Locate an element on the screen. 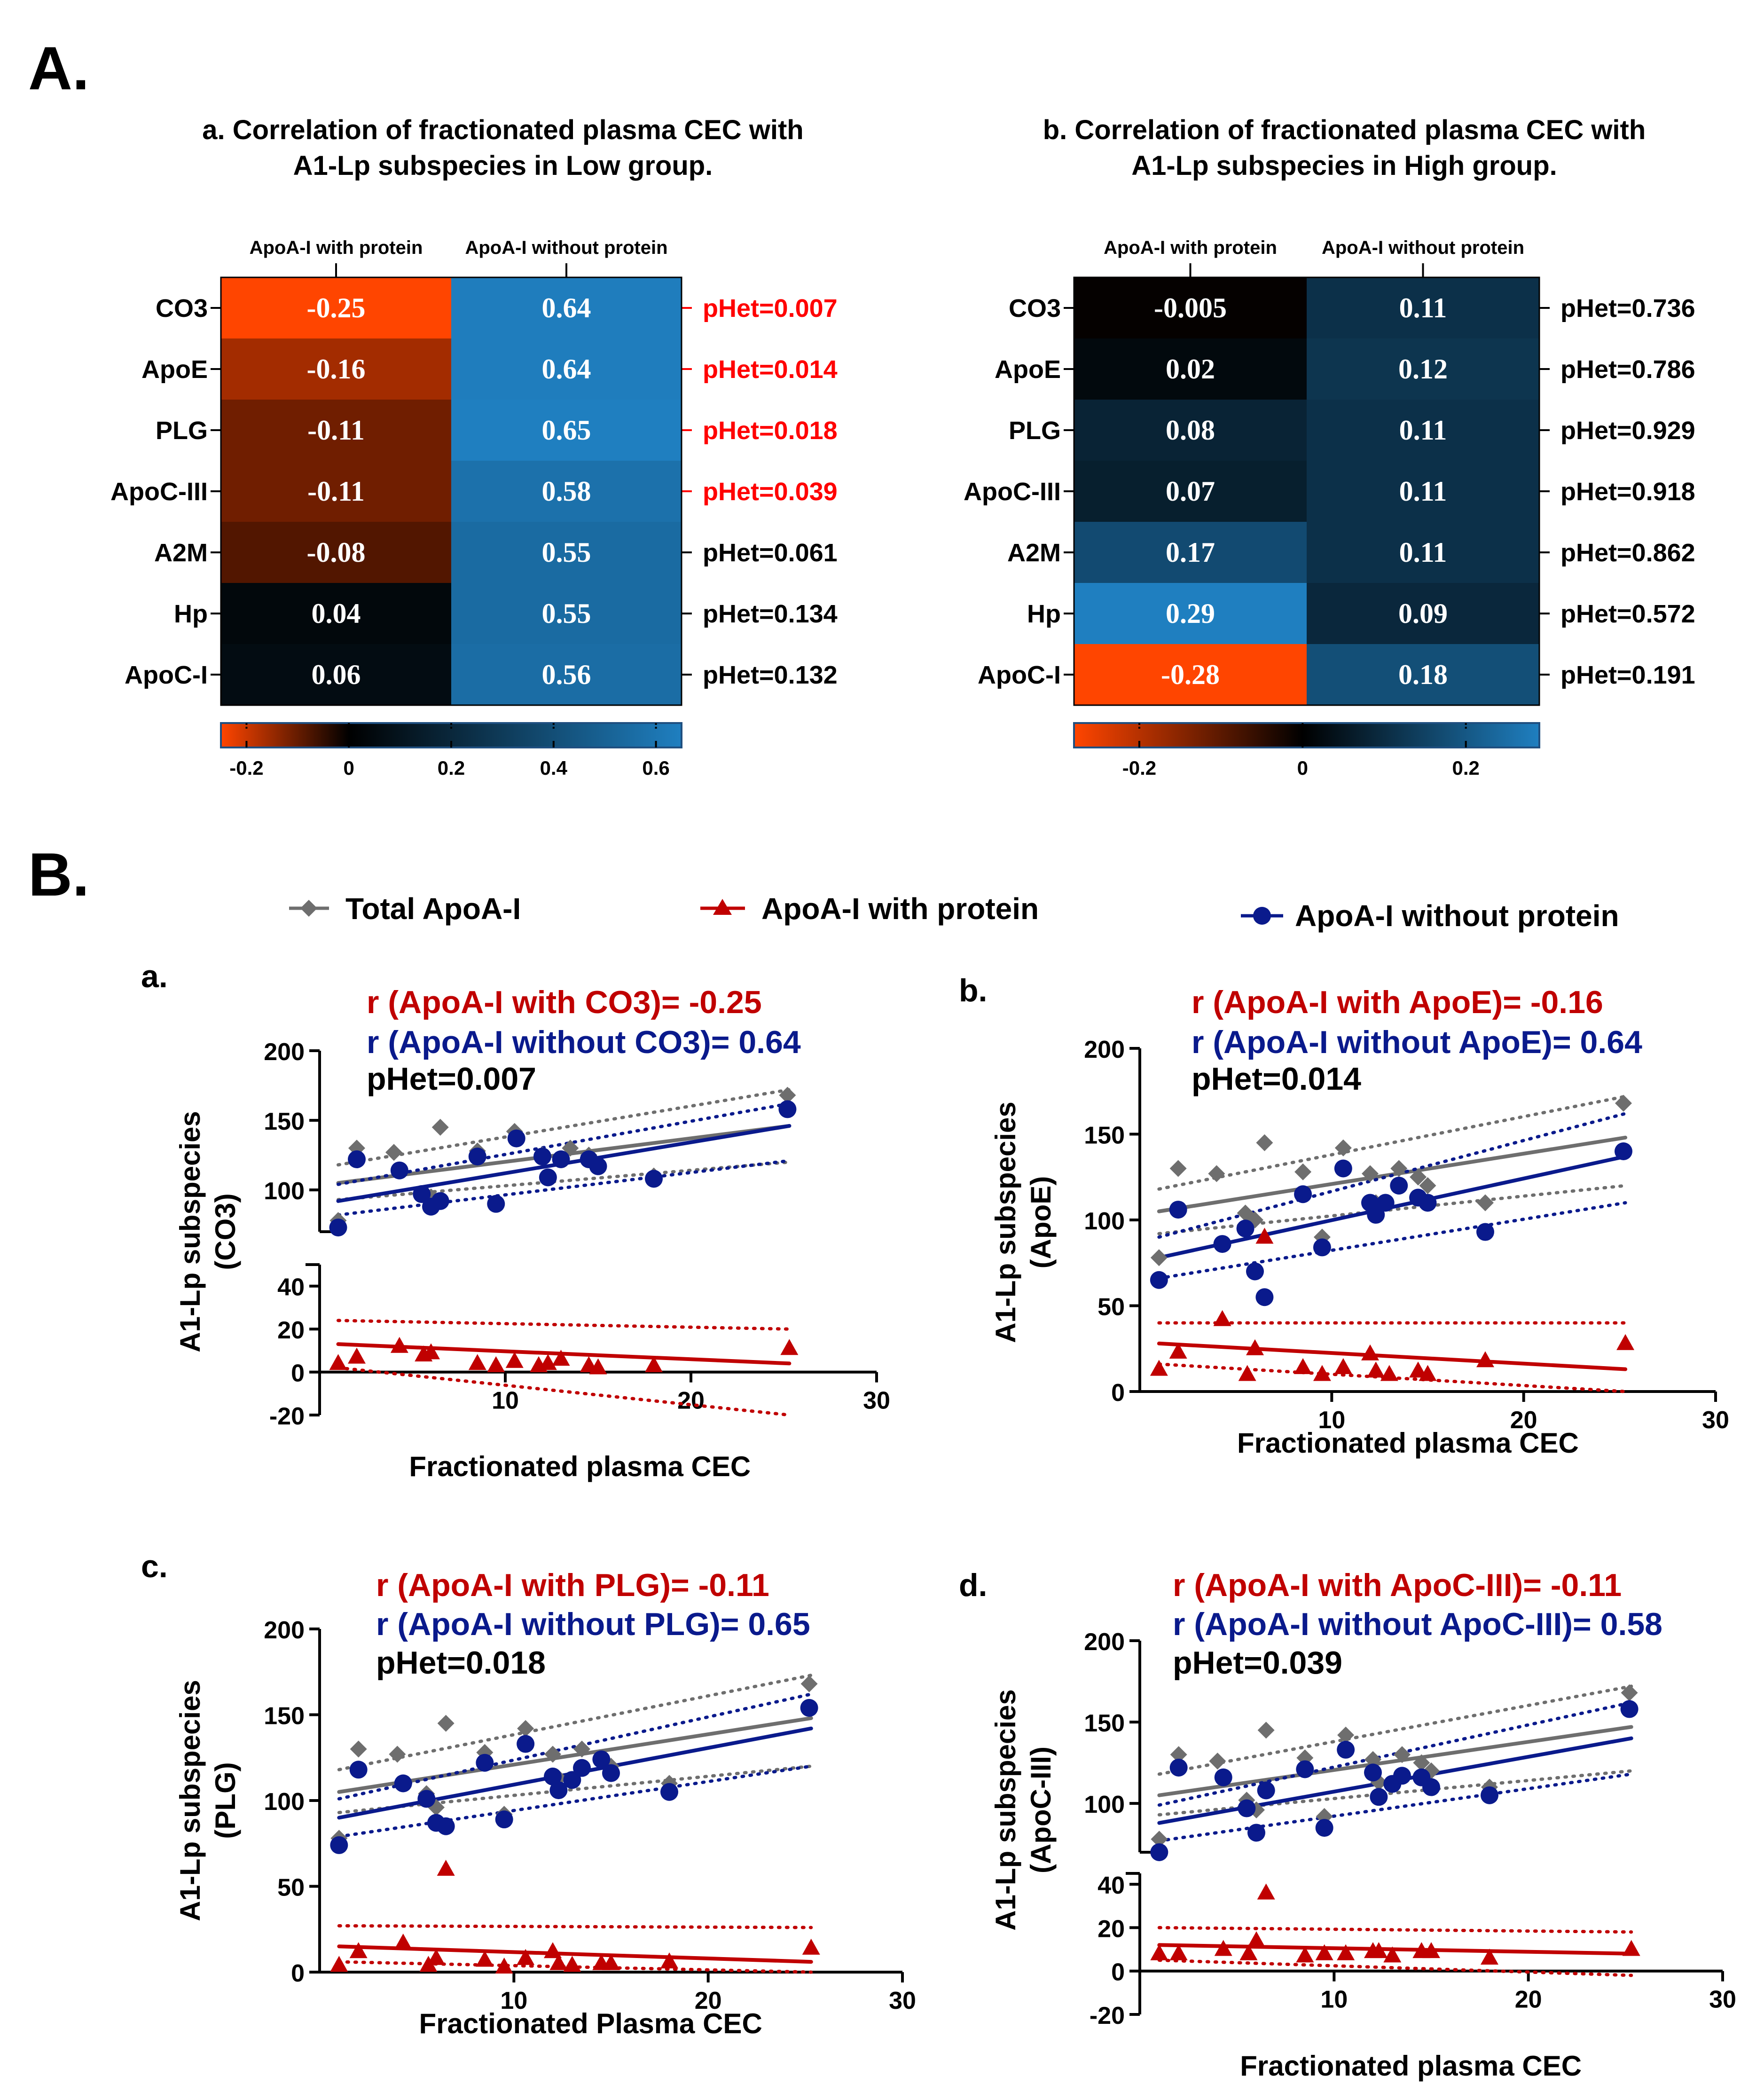 The width and height of the screenshot is (1764, 2092). cell-value: 0.08 is located at coordinates (1190, 431).